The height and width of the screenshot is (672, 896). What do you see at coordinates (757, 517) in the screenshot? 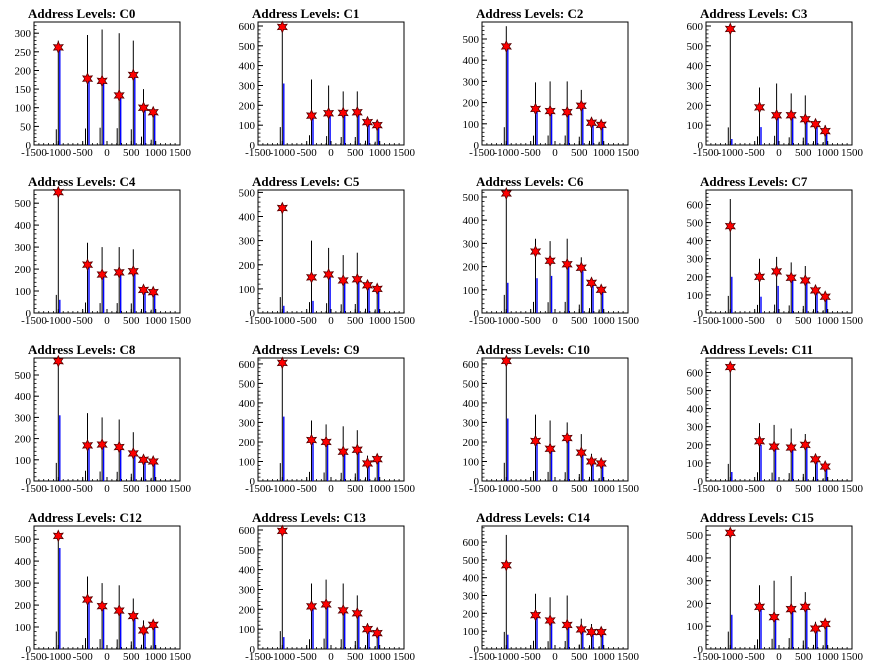
I see `chart-title: Address Levels: C15` at bounding box center [757, 517].